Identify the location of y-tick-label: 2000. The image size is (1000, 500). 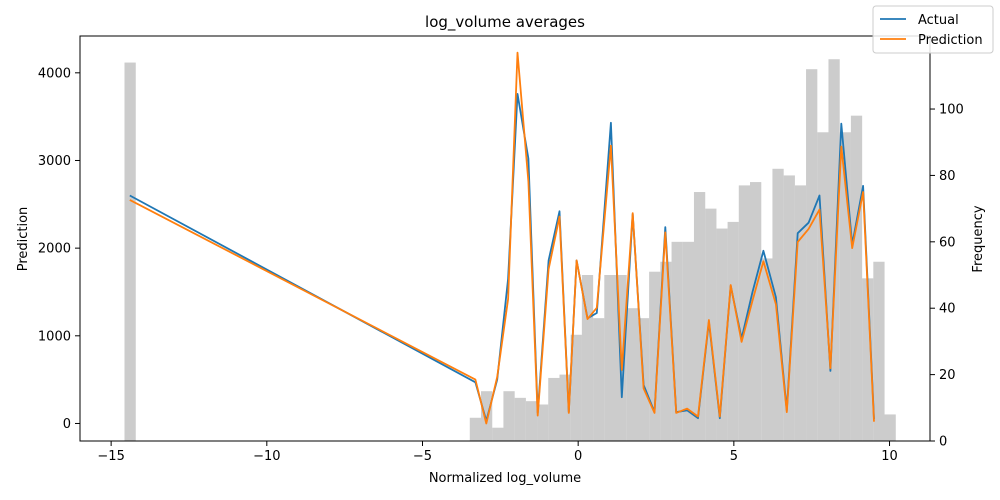
(54, 249).